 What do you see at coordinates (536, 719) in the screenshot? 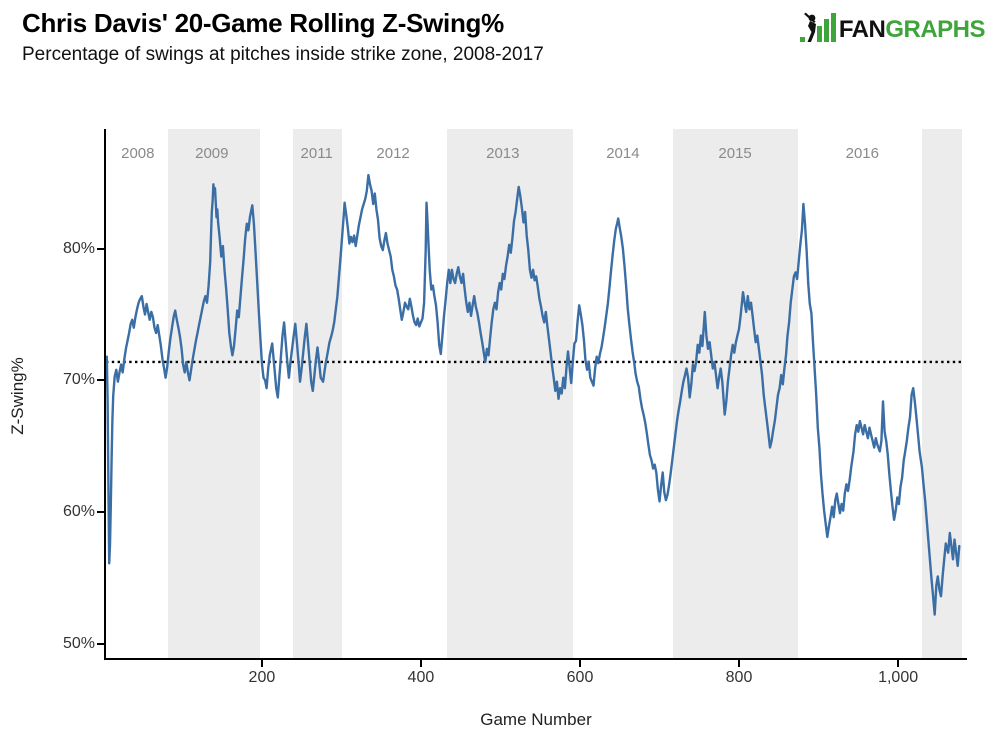
I see `x-axis-title: Game Number` at bounding box center [536, 719].